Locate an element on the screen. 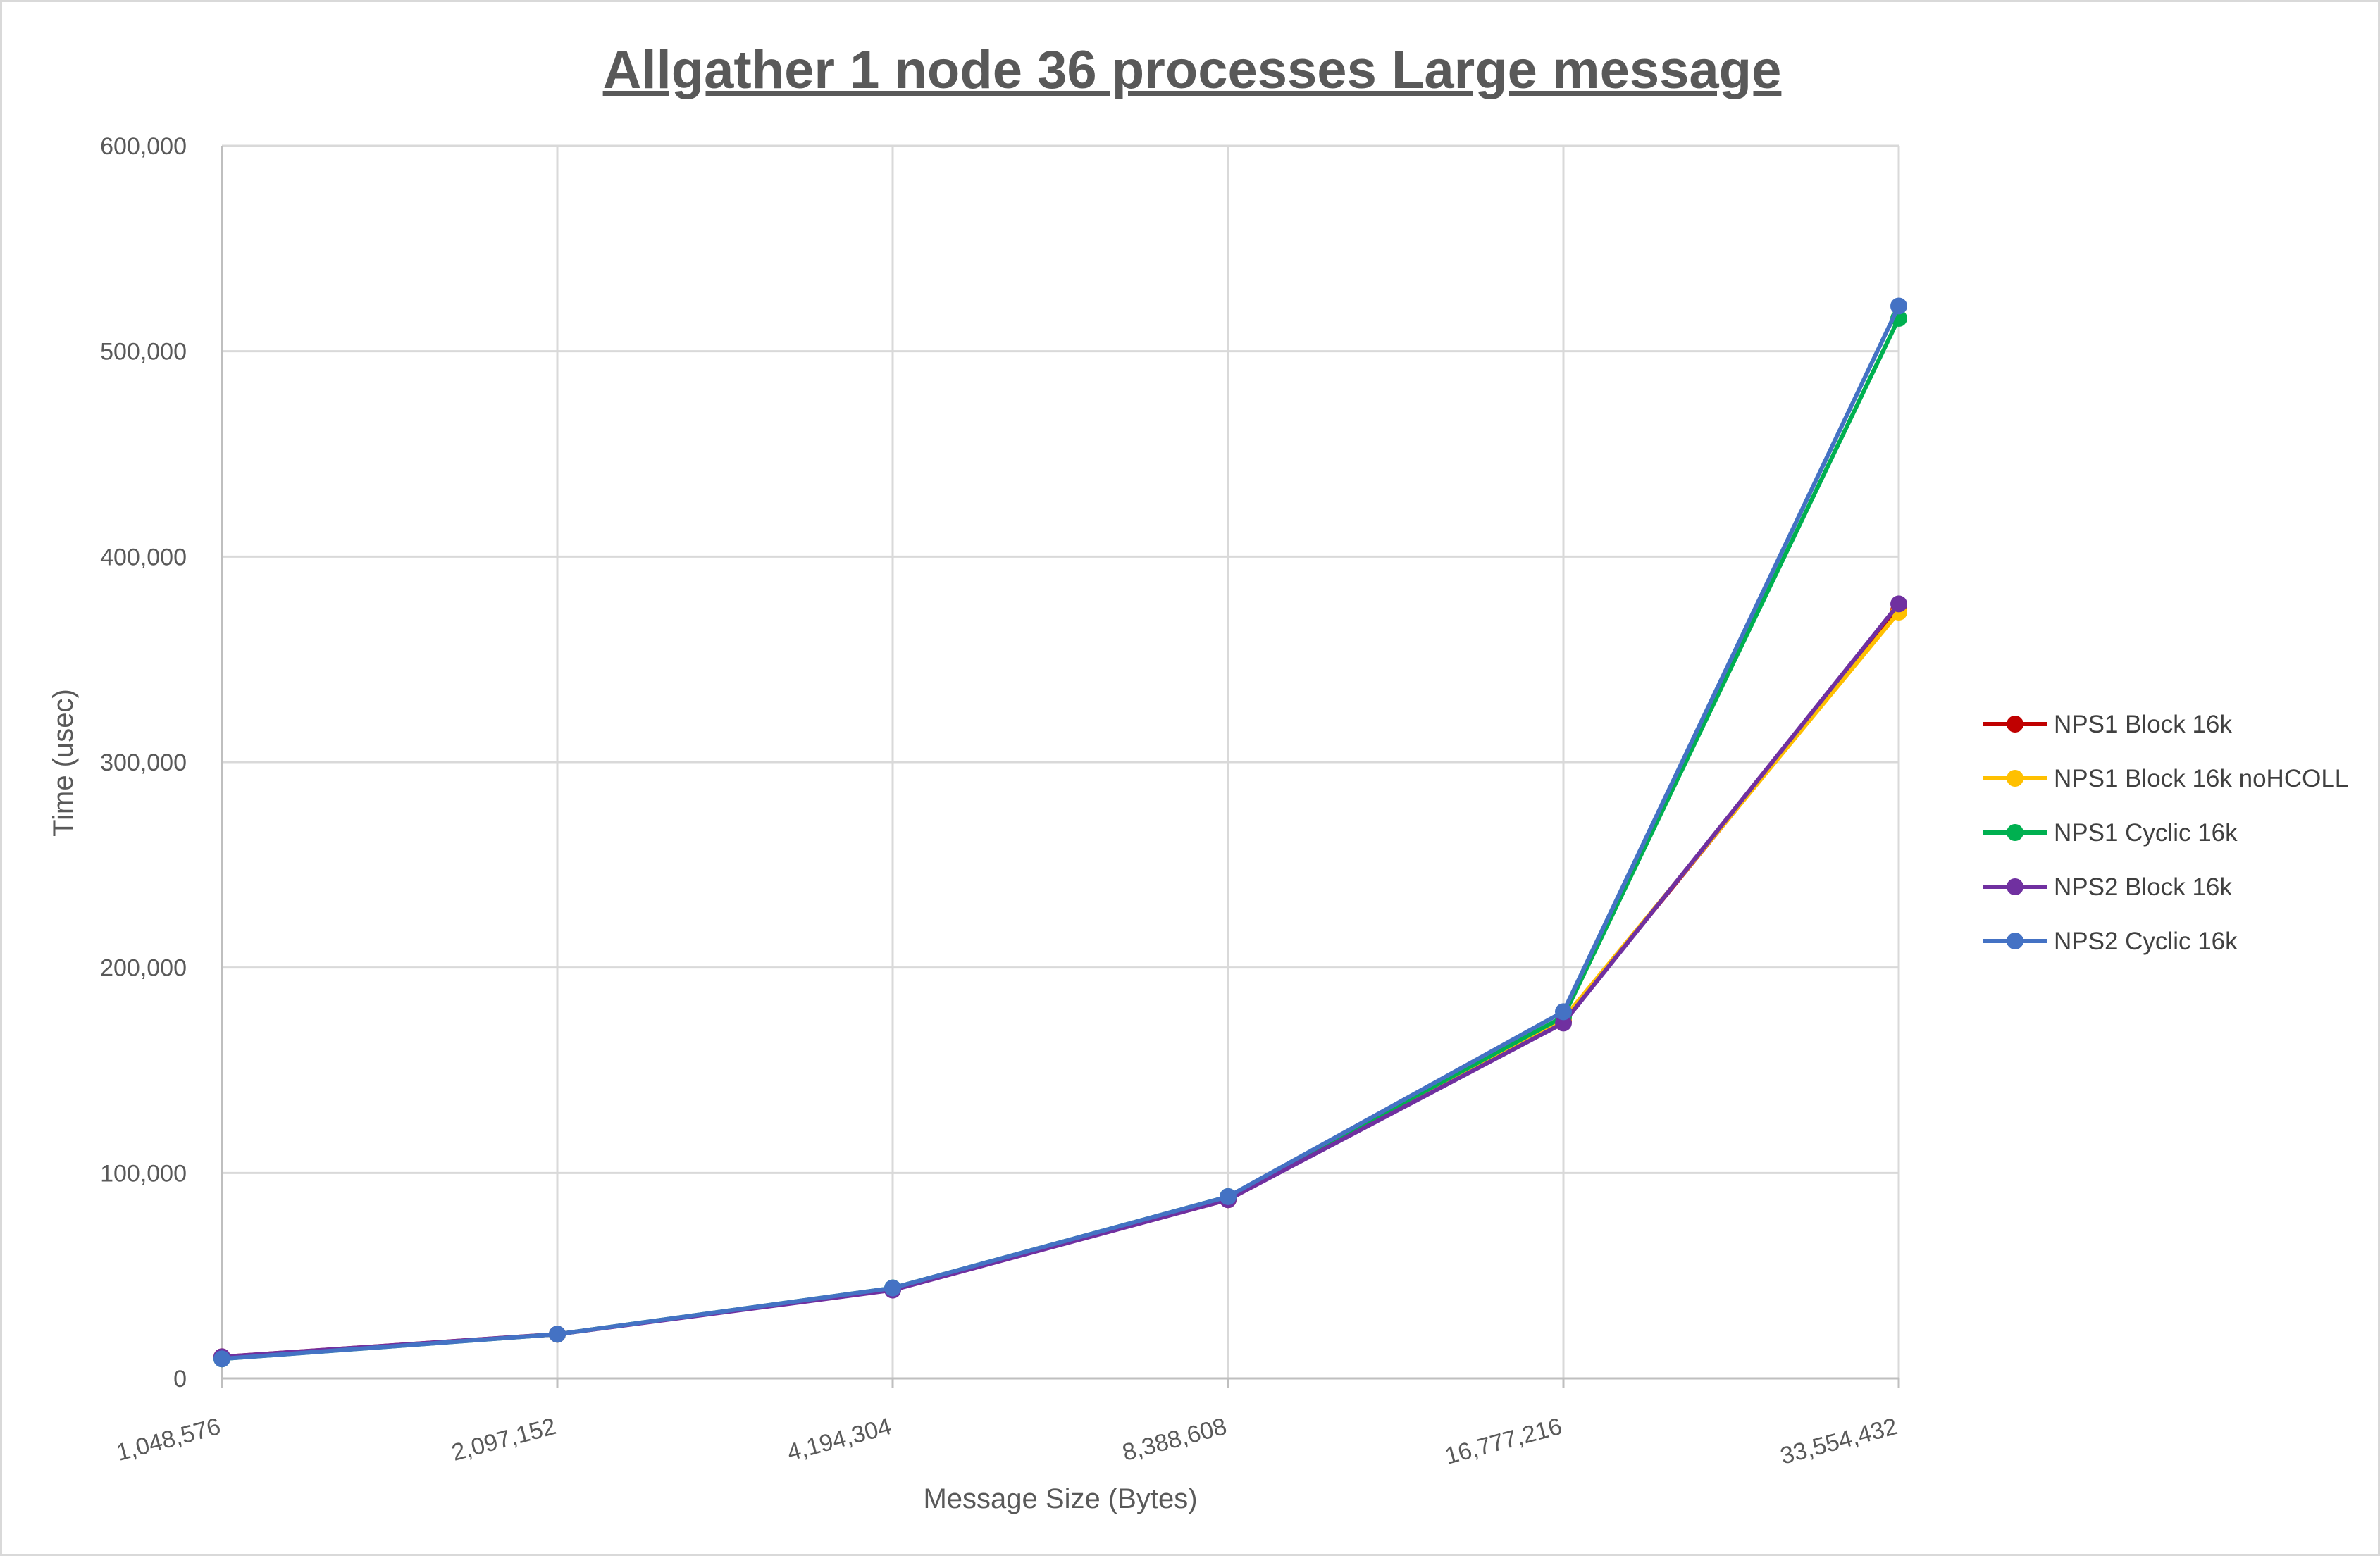  y-tick-label: 300,000 is located at coordinates (143, 762).